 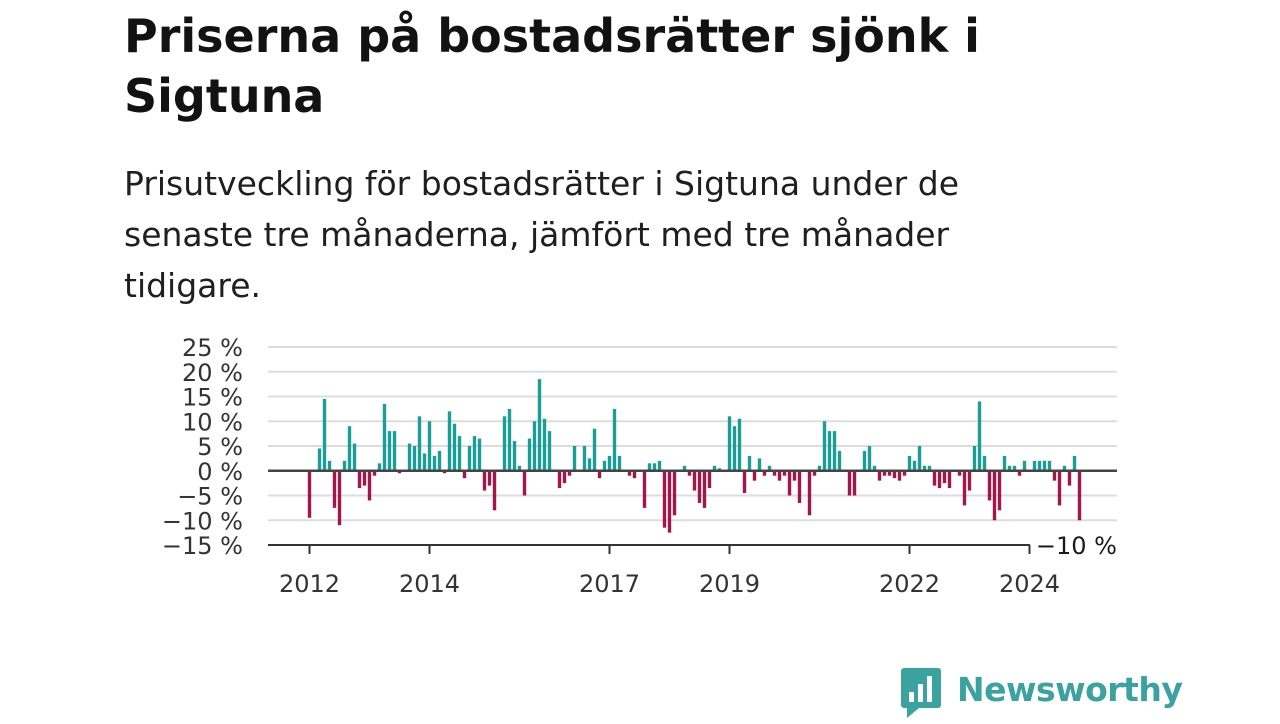 What do you see at coordinates (729, 584) in the screenshot?
I see `x-tick-label: 2019` at bounding box center [729, 584].